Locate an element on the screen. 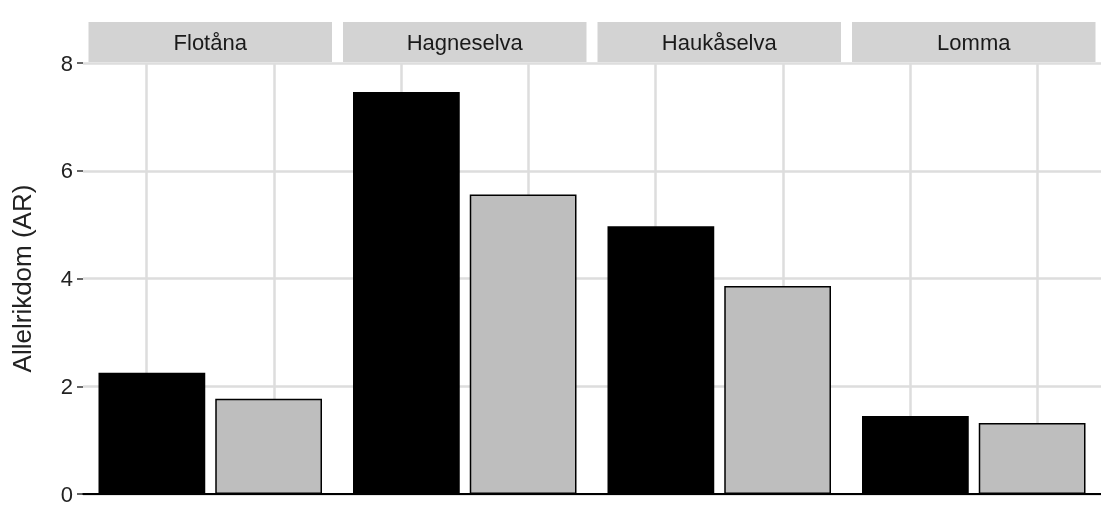  y-tick-label: 8 is located at coordinates (66, 63).